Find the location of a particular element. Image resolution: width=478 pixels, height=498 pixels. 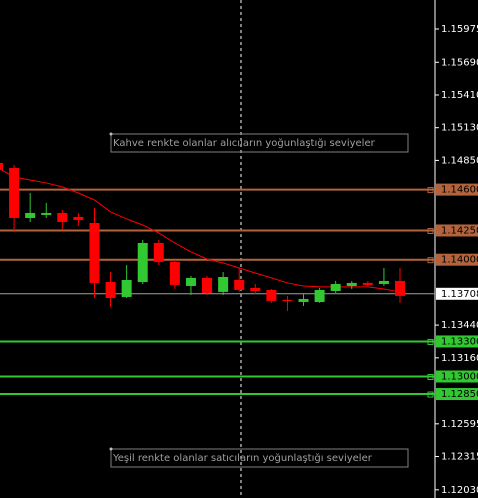

level-label: 1.13000 is located at coordinates (459, 377).